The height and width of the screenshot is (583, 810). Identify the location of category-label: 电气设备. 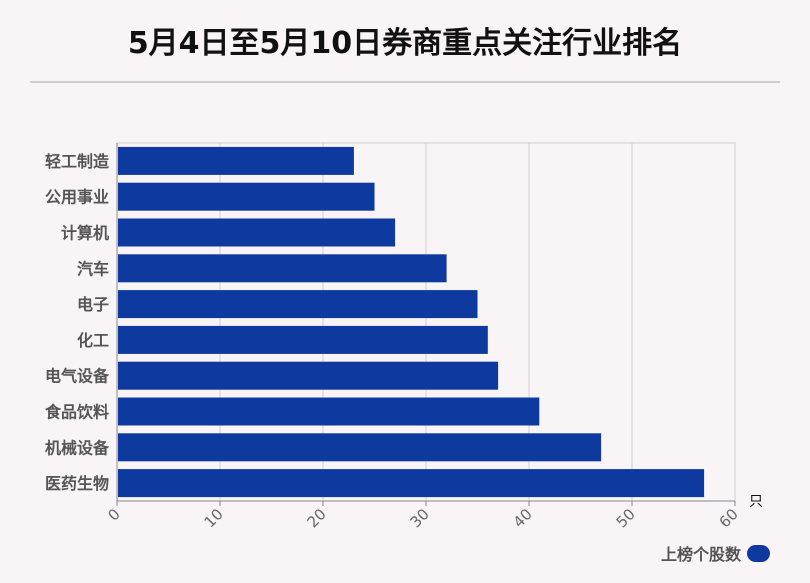
(77, 376).